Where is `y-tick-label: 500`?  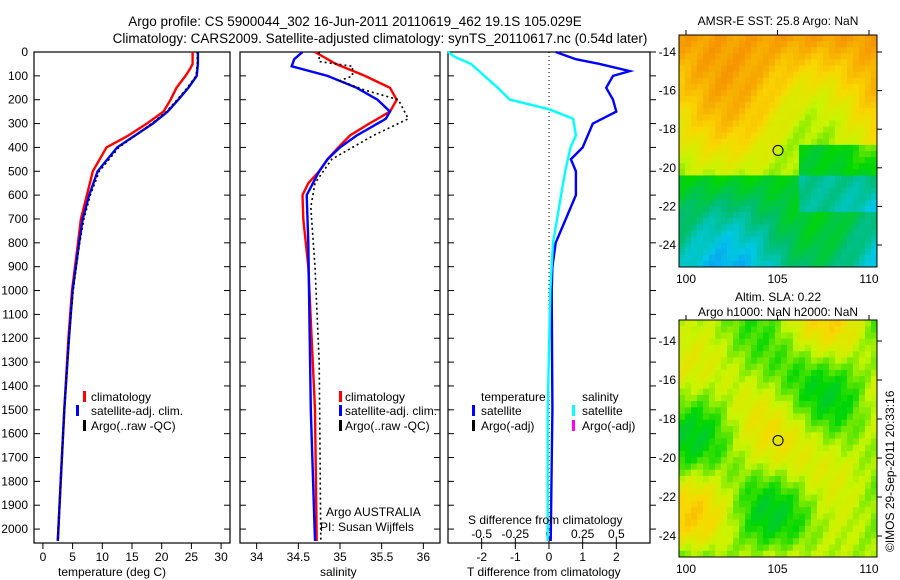
y-tick-label: 500 is located at coordinates (18, 171).